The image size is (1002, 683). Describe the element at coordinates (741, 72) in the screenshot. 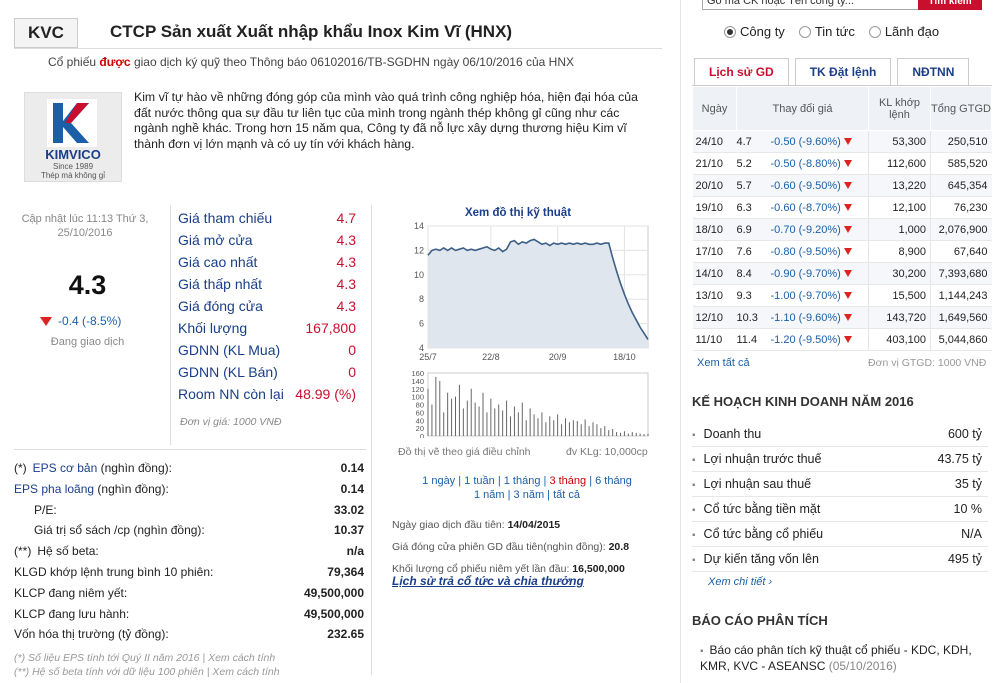

I see `tab-0: Lịch sử GD` at that location.